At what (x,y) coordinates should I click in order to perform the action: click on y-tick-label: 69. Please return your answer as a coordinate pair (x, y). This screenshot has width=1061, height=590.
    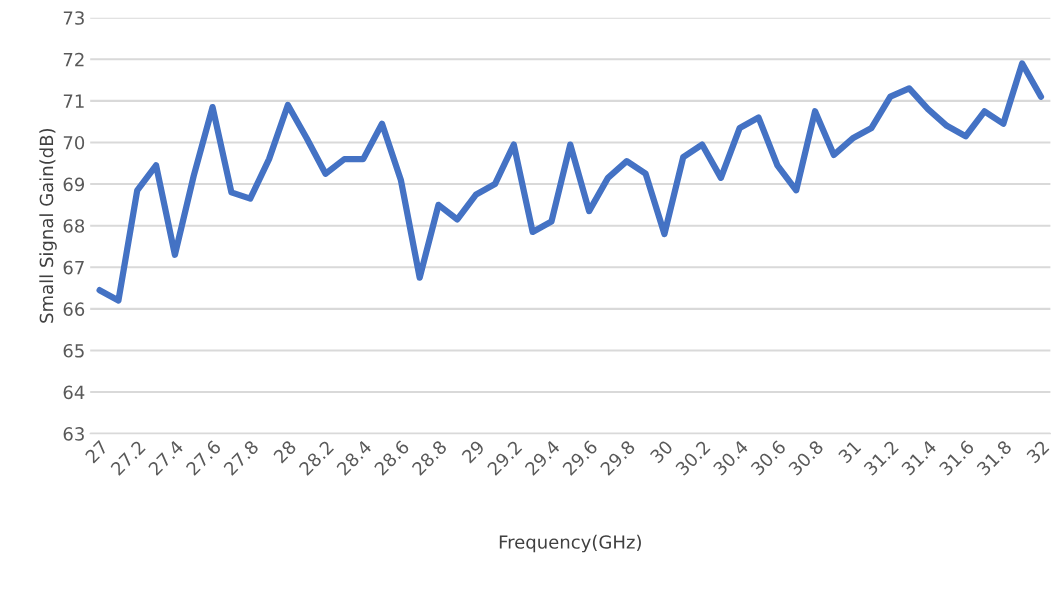
    Looking at the image, I should click on (74, 184).